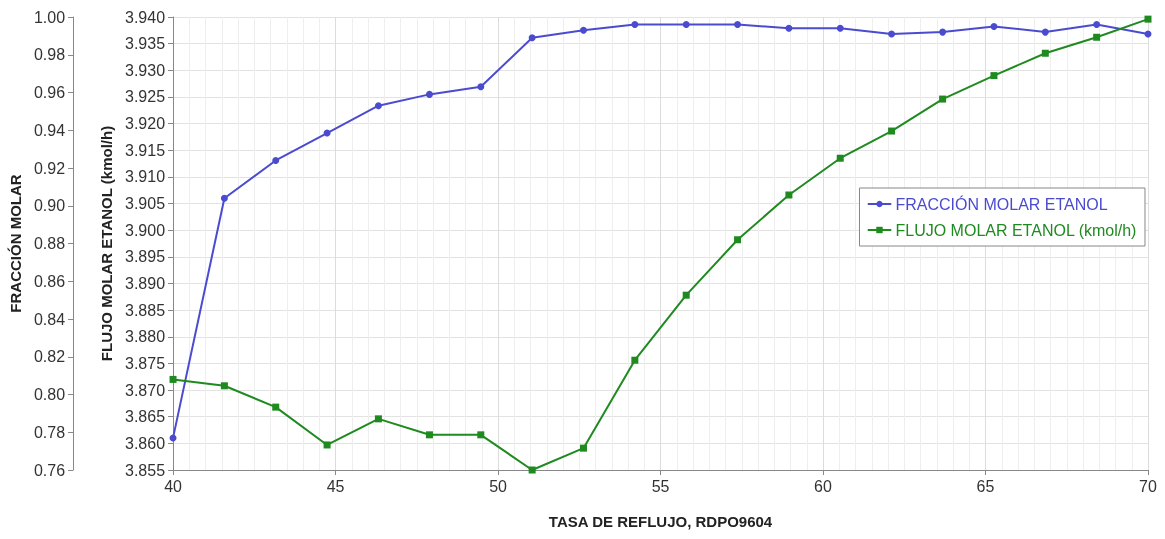  What do you see at coordinates (145, 310) in the screenshot?
I see `y-tick-label: 3.885` at bounding box center [145, 310].